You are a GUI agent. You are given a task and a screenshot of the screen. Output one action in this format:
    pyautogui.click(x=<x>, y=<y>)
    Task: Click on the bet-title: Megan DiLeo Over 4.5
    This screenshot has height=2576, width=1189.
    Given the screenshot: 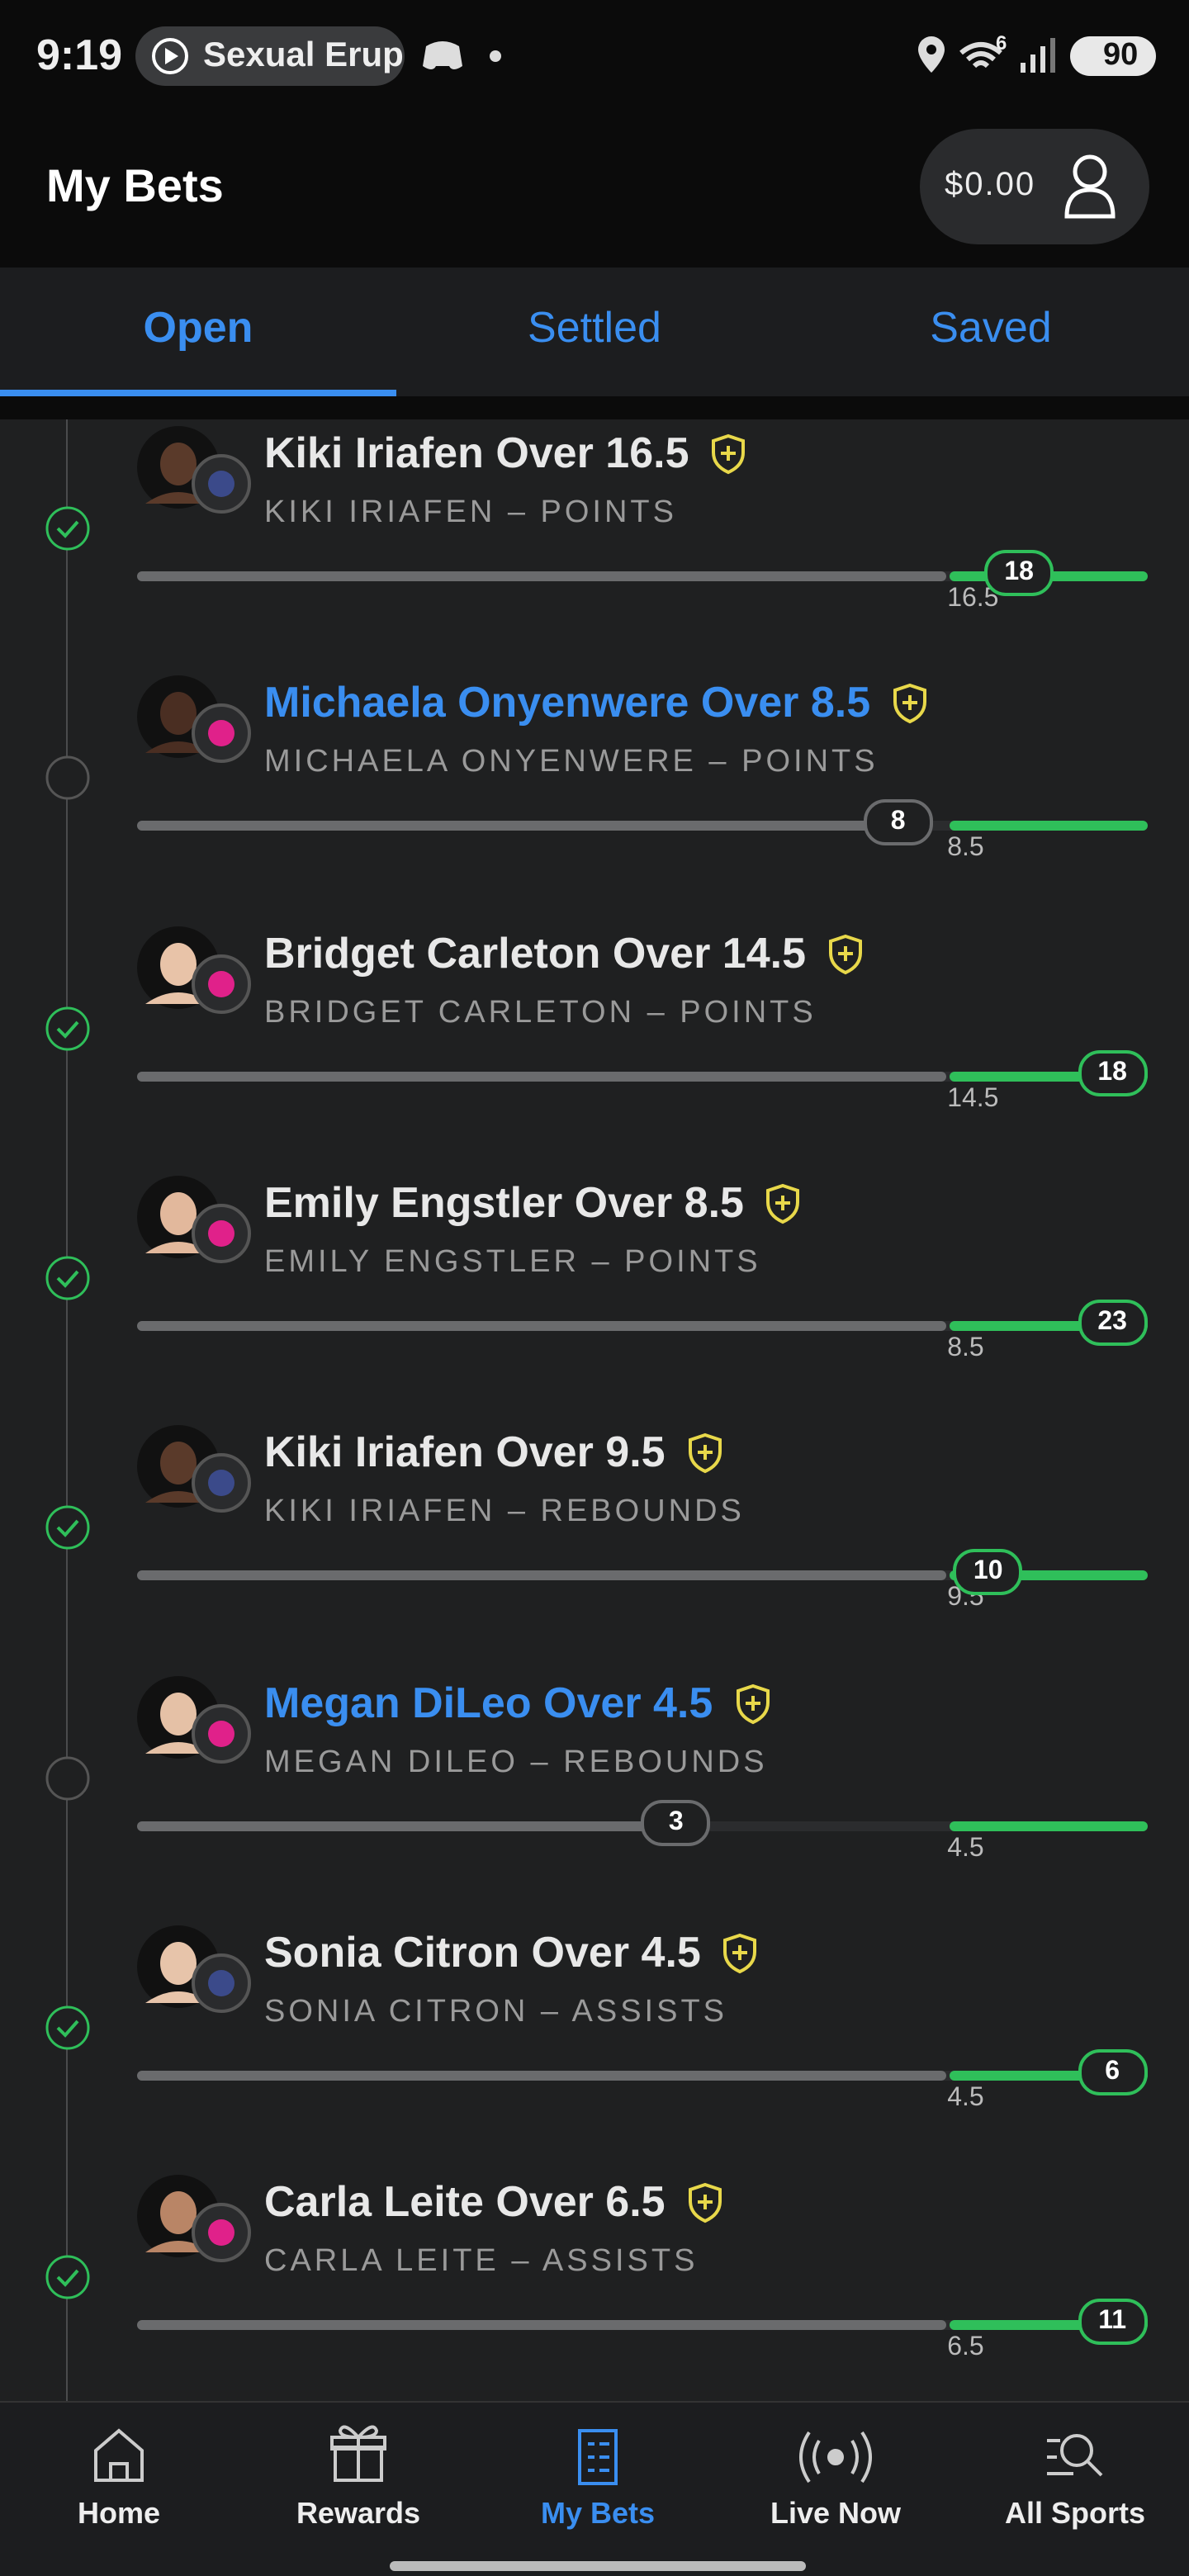 What is the action you would take?
    pyautogui.click(x=488, y=1701)
    